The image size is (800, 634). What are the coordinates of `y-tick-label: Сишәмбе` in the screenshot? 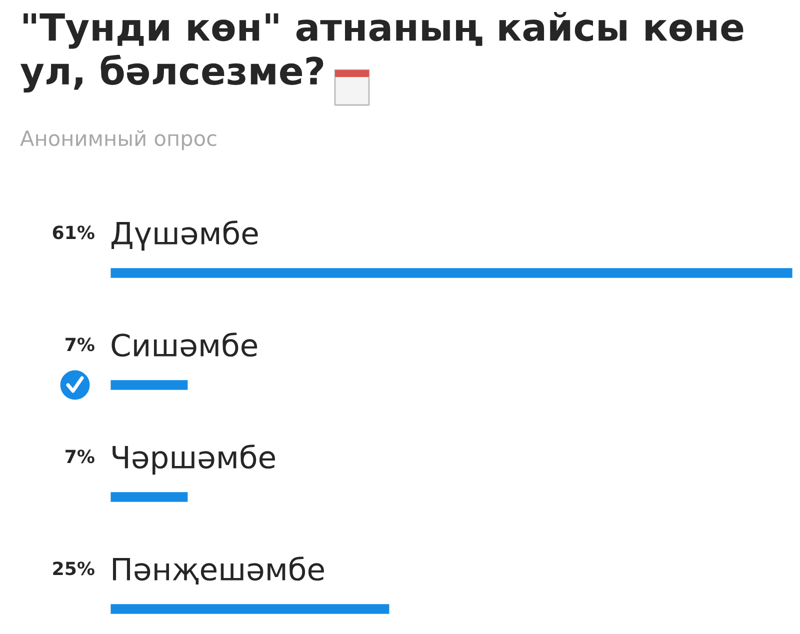 It's located at (185, 344).